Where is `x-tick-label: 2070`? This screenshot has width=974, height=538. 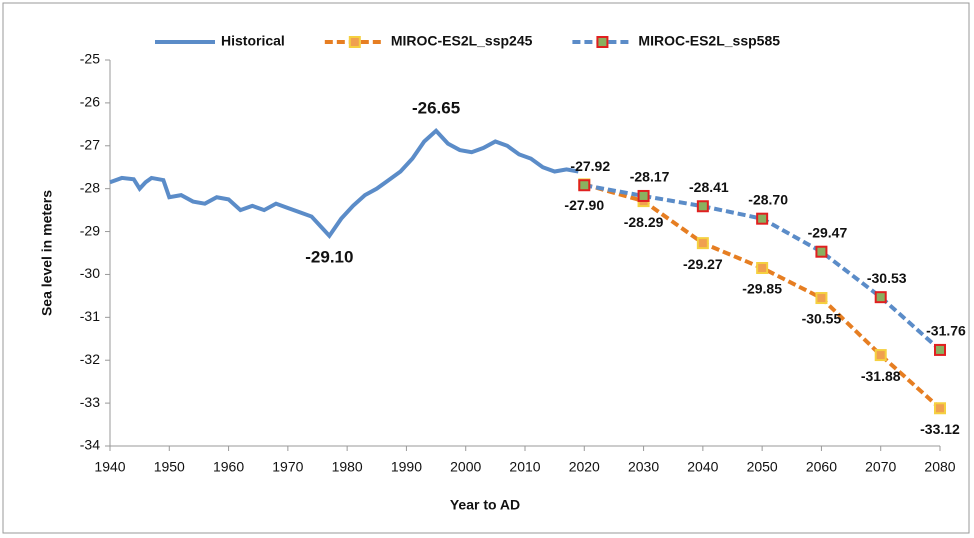
x-tick-label: 2070 is located at coordinates (880, 467).